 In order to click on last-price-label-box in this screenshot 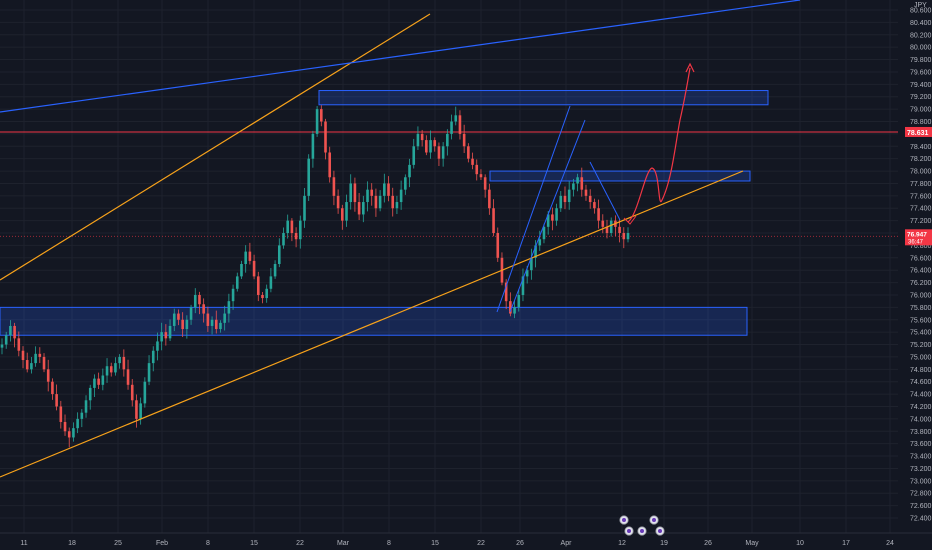, I will do `click(918, 237)`.